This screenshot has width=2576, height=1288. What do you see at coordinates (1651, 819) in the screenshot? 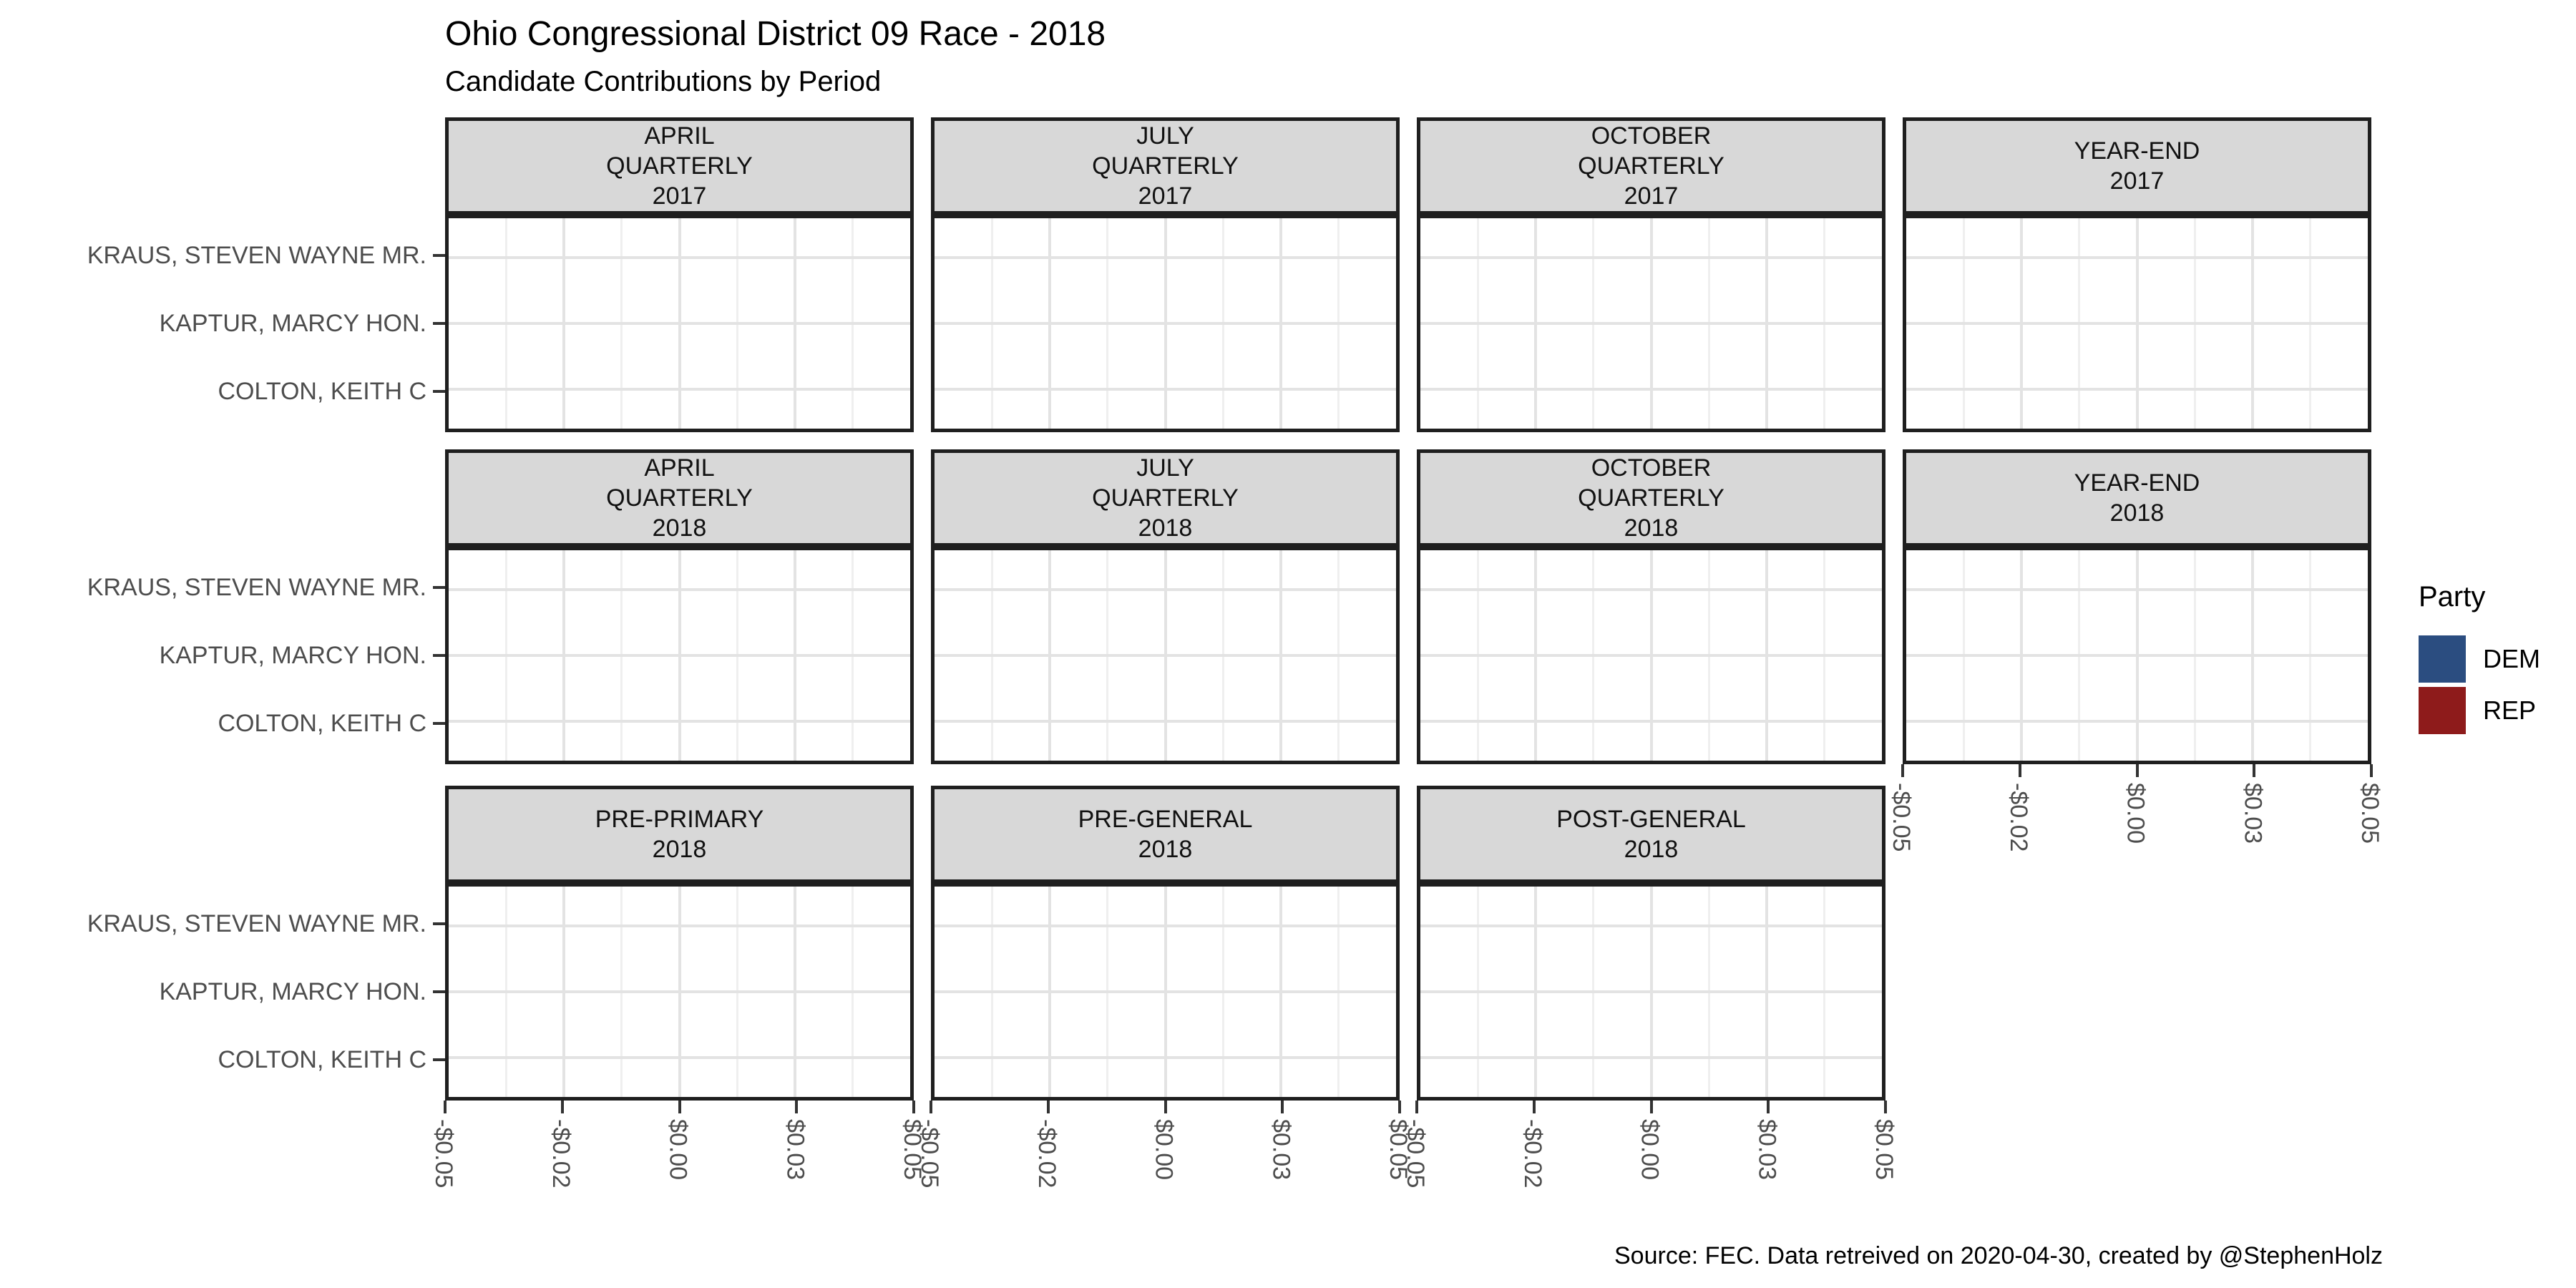
I see `facet-strip-label: POST-GENERAL` at bounding box center [1651, 819].